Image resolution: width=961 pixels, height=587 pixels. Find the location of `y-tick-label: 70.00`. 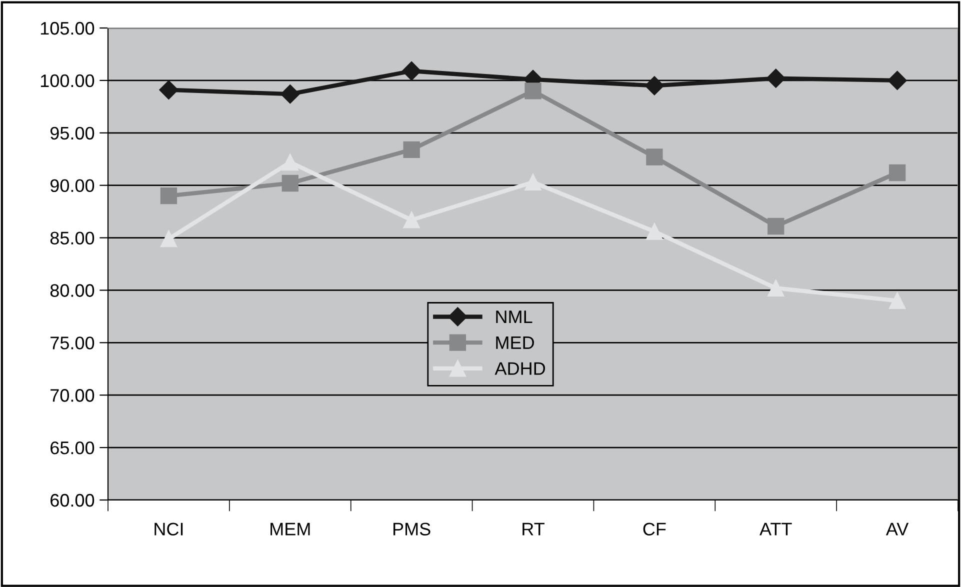

y-tick-label: 70.00 is located at coordinates (72, 395).